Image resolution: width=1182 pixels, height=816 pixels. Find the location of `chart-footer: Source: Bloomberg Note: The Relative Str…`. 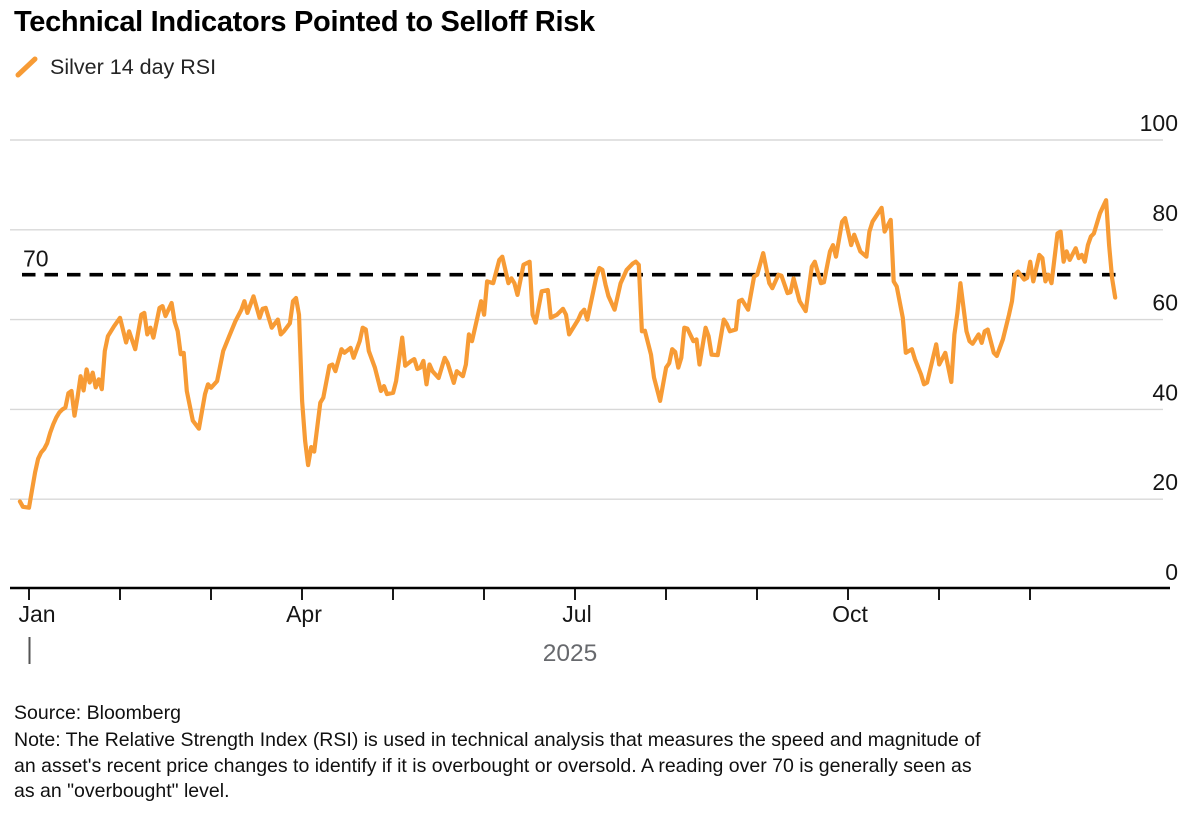

chart-footer: Source: Bloomberg Note: The Relative Str… is located at coordinates (593, 753).